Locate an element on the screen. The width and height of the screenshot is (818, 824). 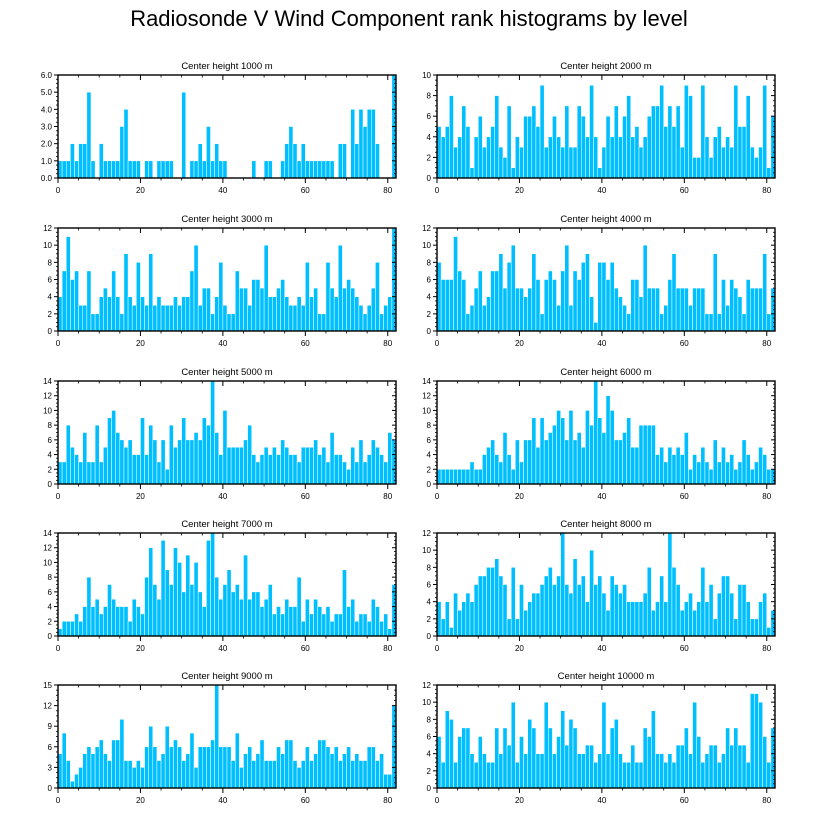
y-tick-label: 0 is located at coordinates (50, 484).